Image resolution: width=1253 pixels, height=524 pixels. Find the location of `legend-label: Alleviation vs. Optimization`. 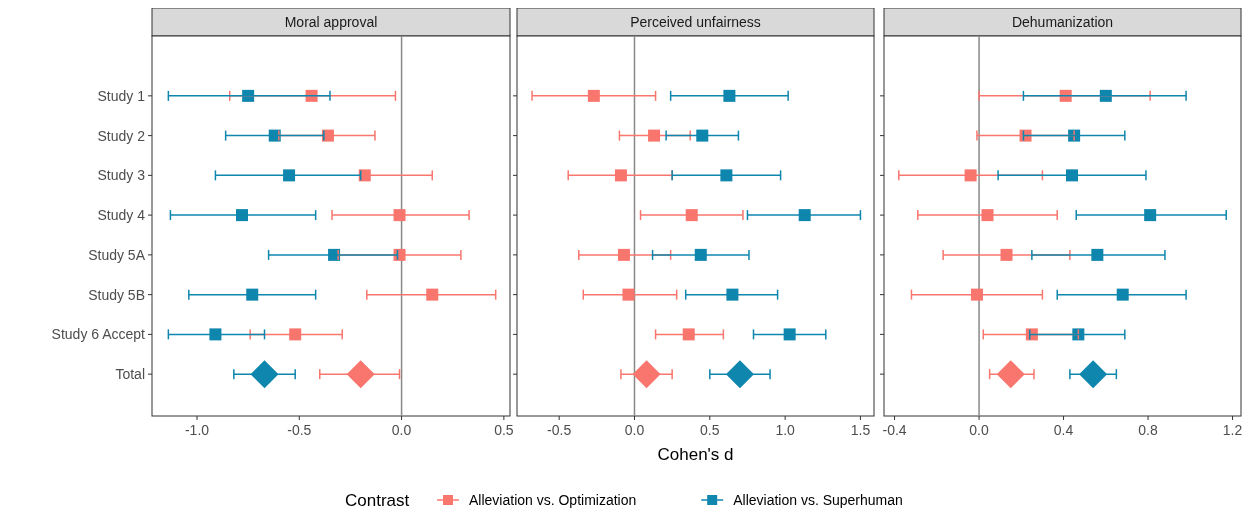

legend-label: Alleviation vs. Optimization is located at coordinates (553, 500).